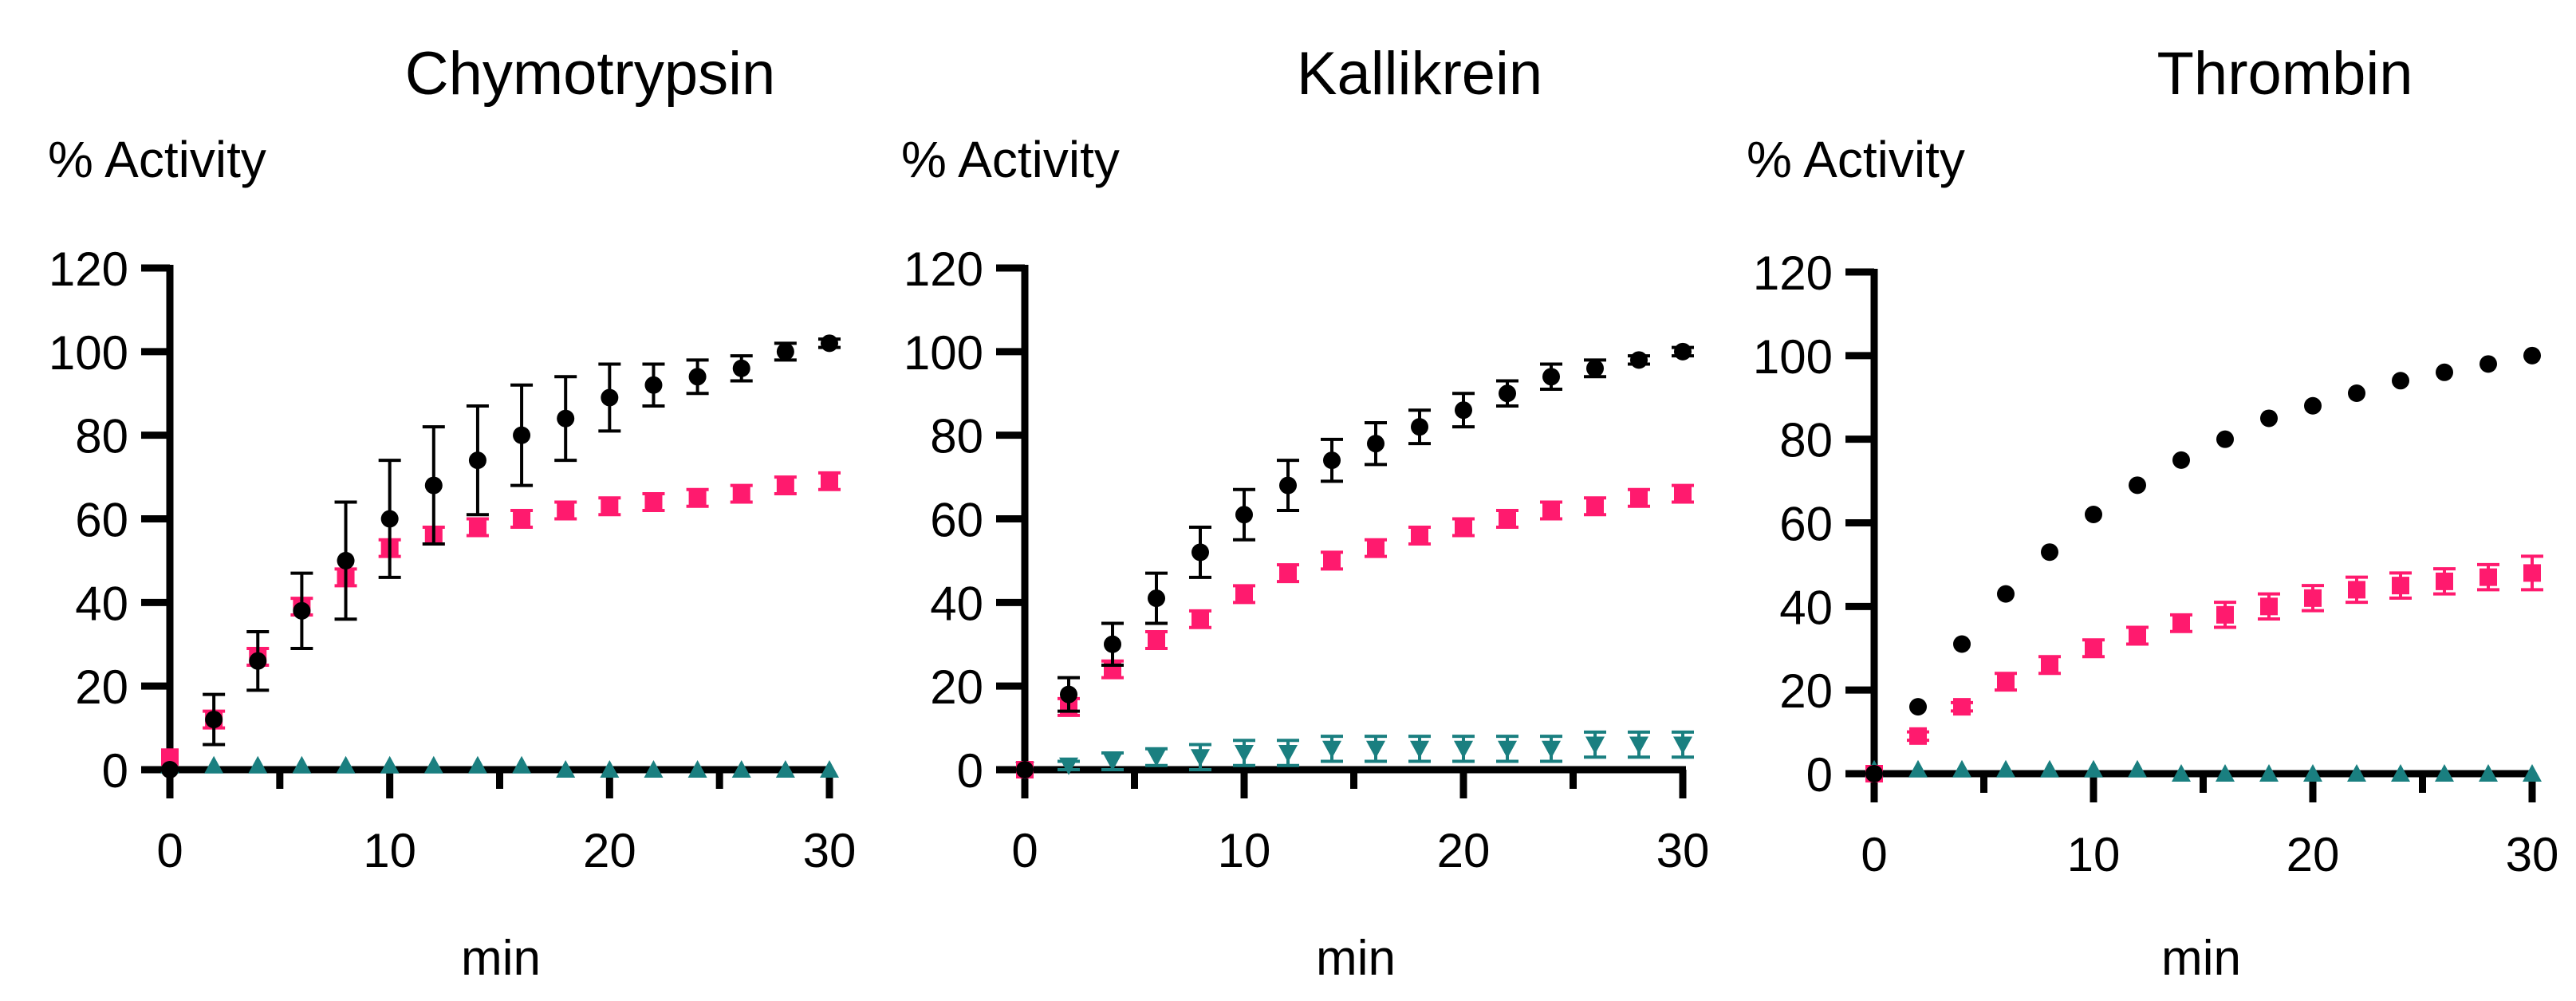 This screenshot has height=1001, width=2576. I want to click on y-tick-label: 100, so click(1793, 357).